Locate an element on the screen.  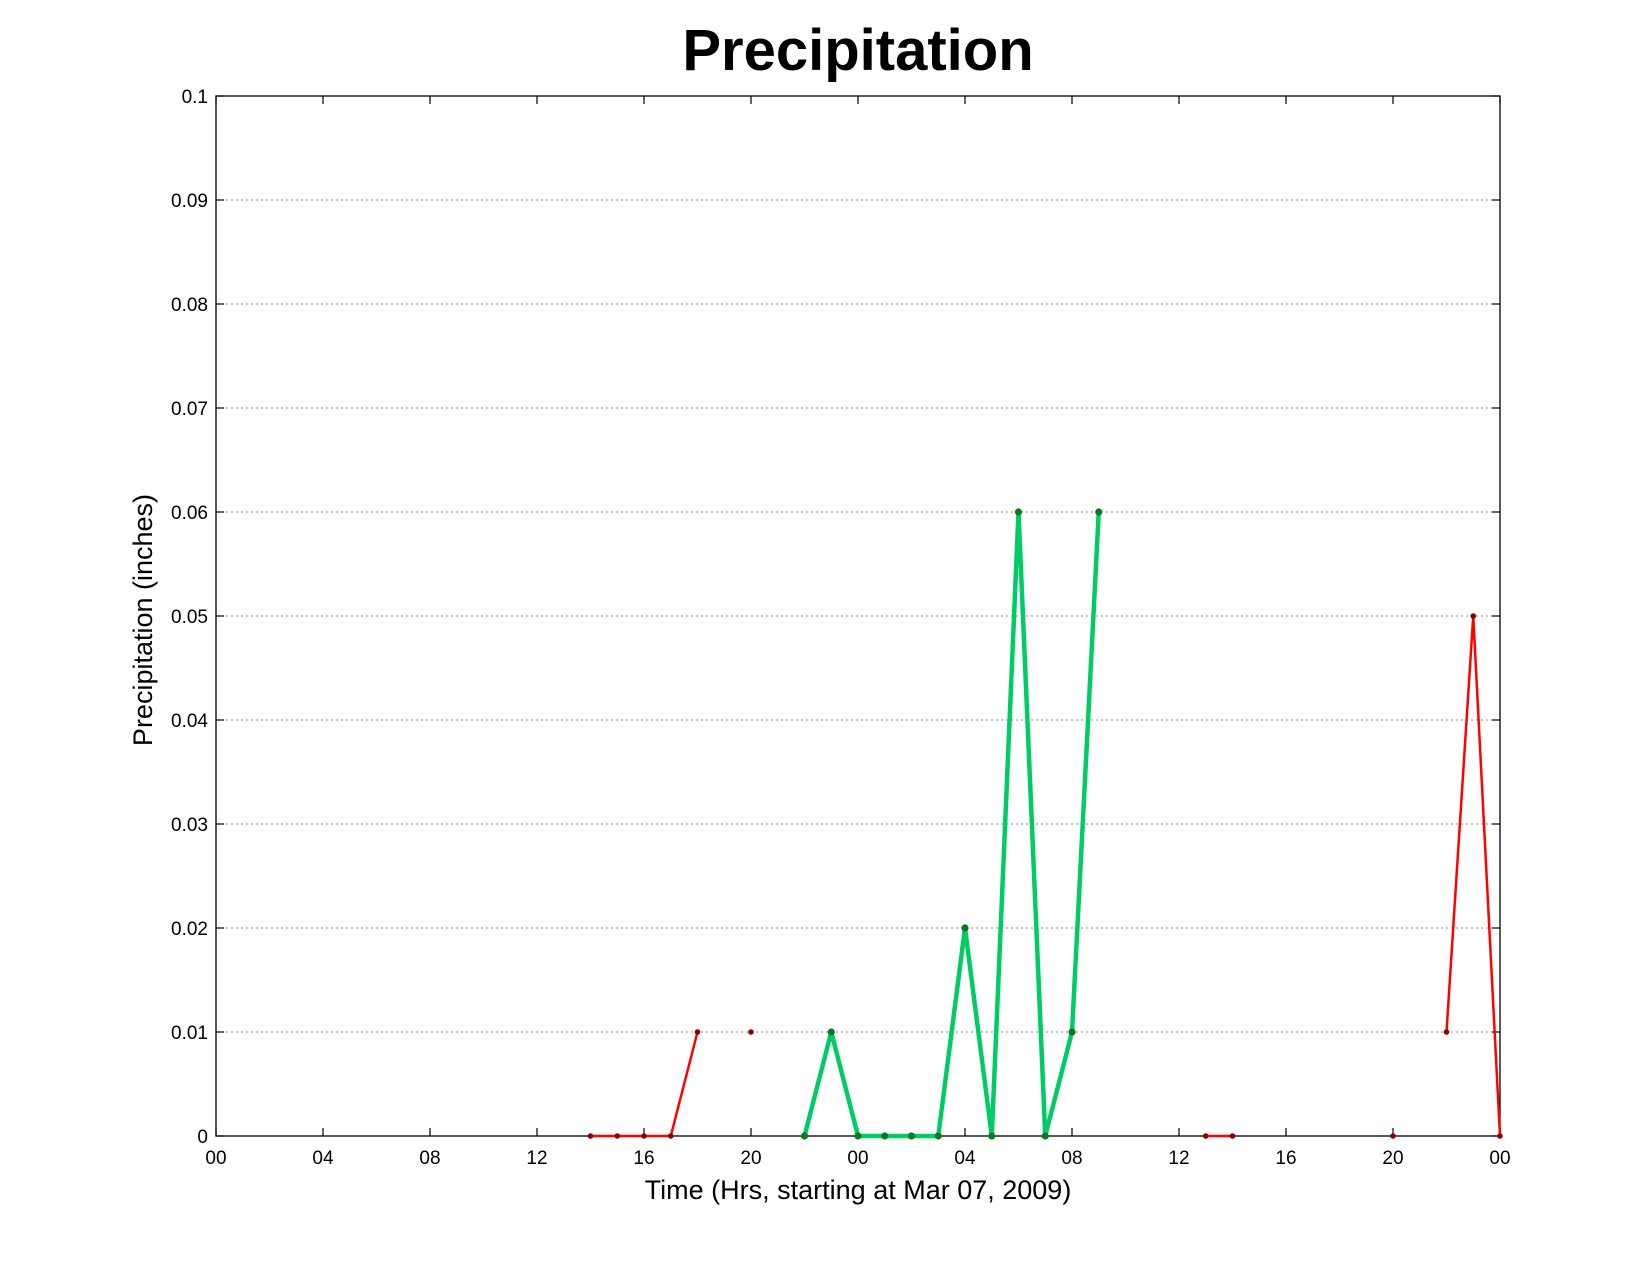
y-tick-label: 0.04 is located at coordinates (189, 721).